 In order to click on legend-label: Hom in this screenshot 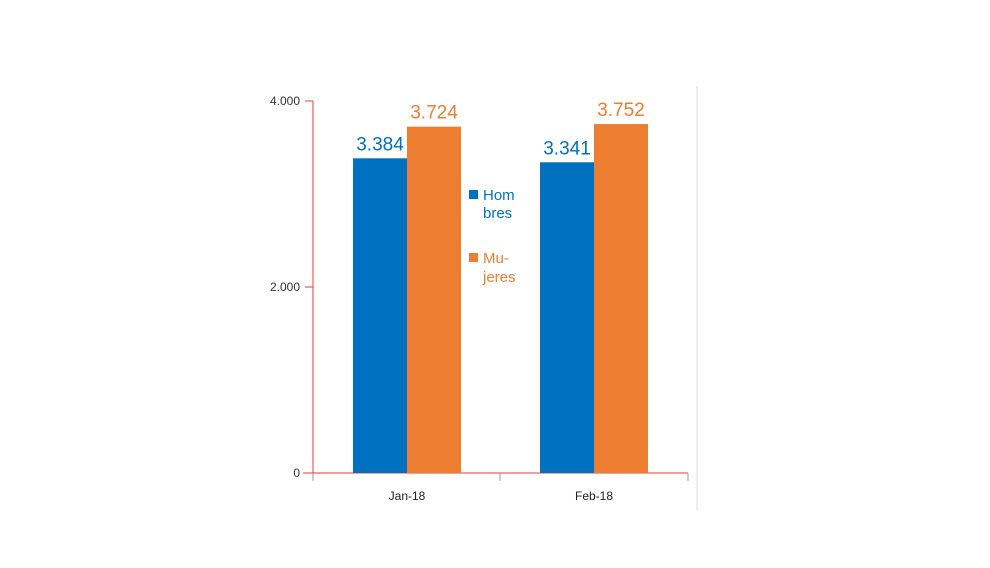, I will do `click(499, 195)`.